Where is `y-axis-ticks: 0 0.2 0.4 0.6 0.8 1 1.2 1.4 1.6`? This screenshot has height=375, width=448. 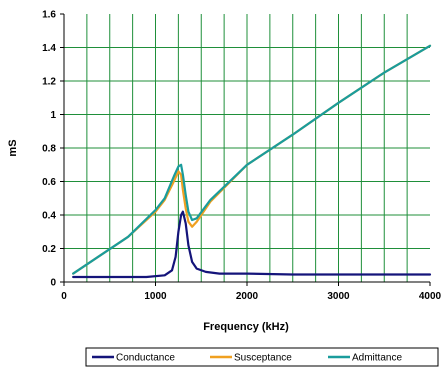 y-axis-ticks: 0 0.2 0.4 0.6 0.8 1 1.2 1.4 1.6 is located at coordinates (53, 149).